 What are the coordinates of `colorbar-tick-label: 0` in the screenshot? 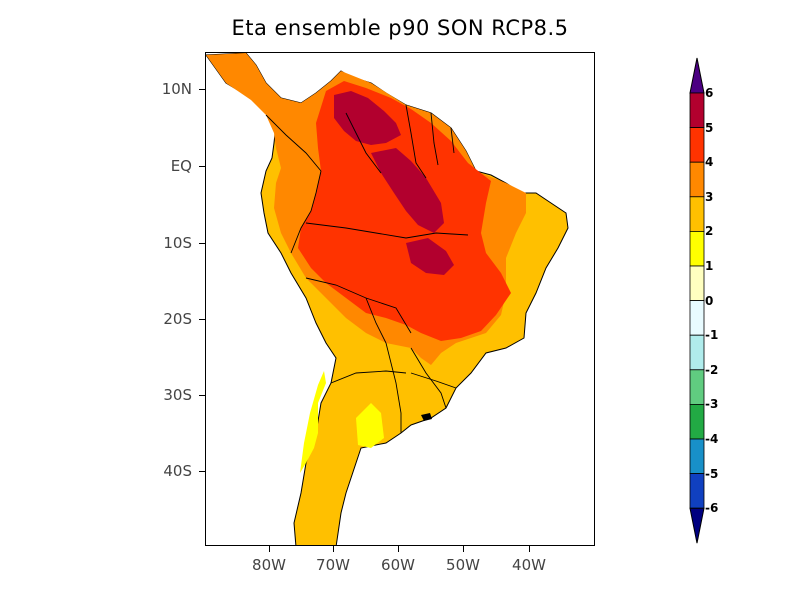 It's located at (709, 300).